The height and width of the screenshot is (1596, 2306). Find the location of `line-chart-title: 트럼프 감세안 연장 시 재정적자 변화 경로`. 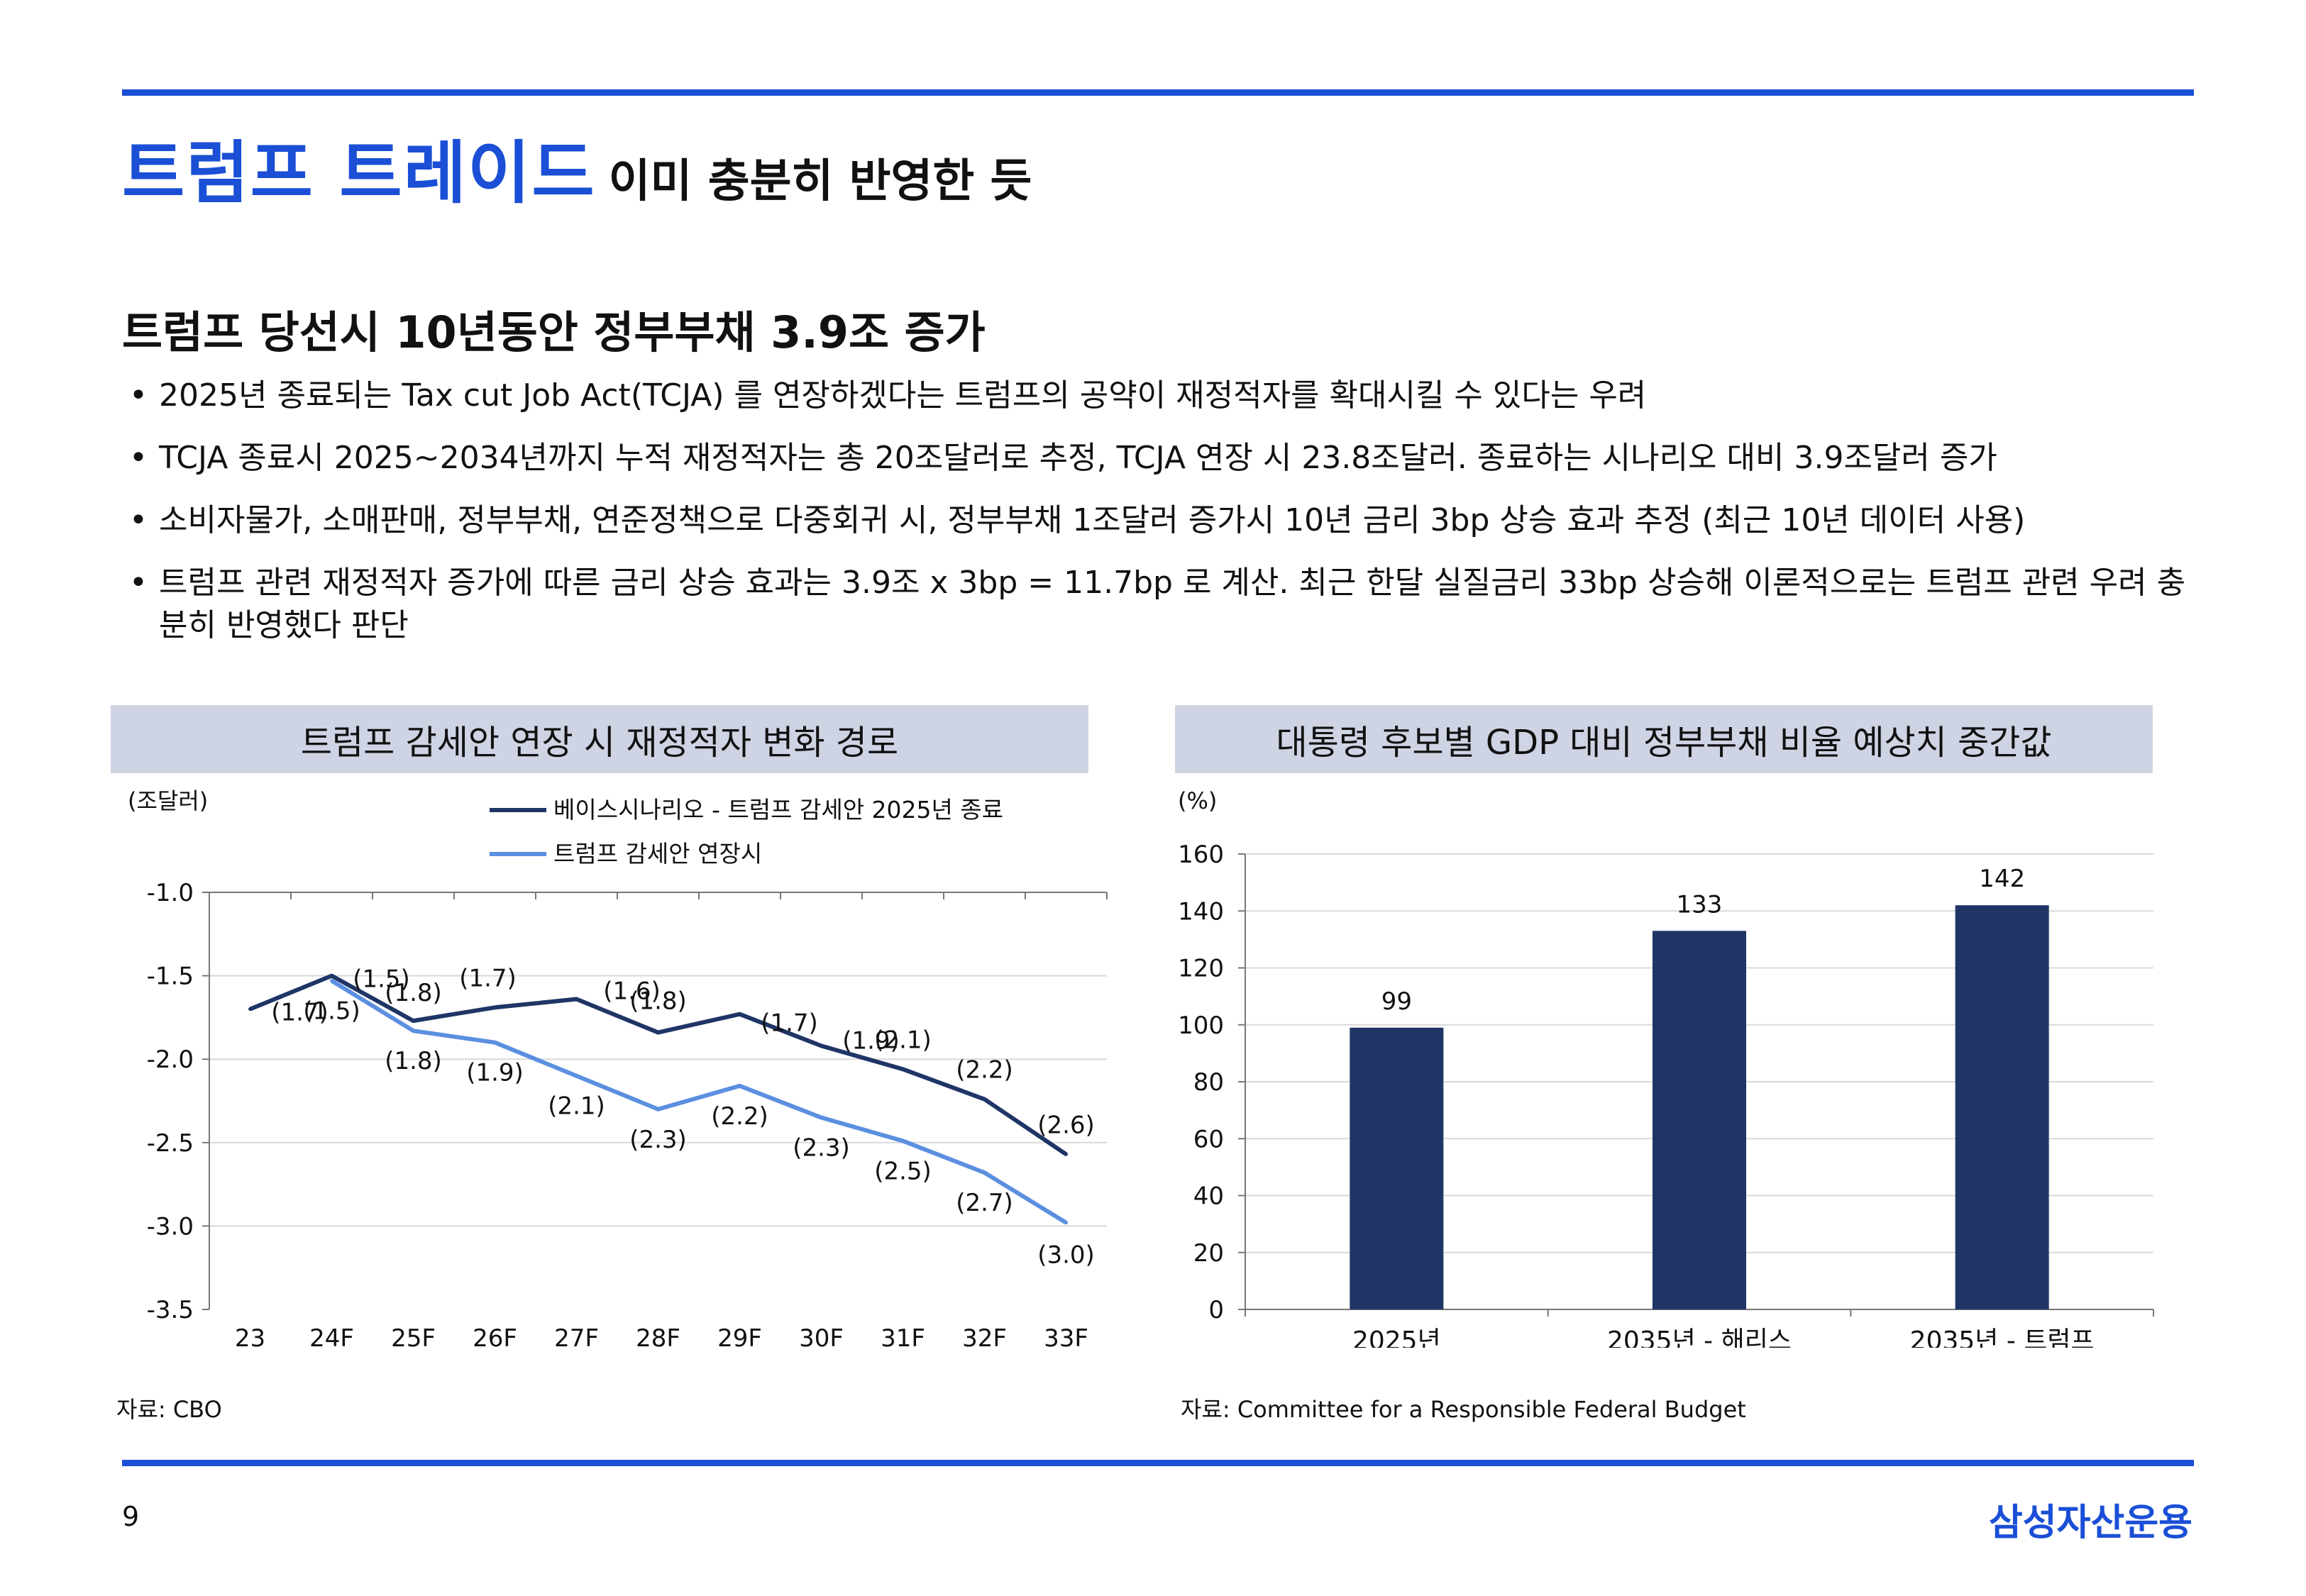

line-chart-title: 트럼프 감세안 연장 시 재정적자 변화 경로 is located at coordinates (599, 739).